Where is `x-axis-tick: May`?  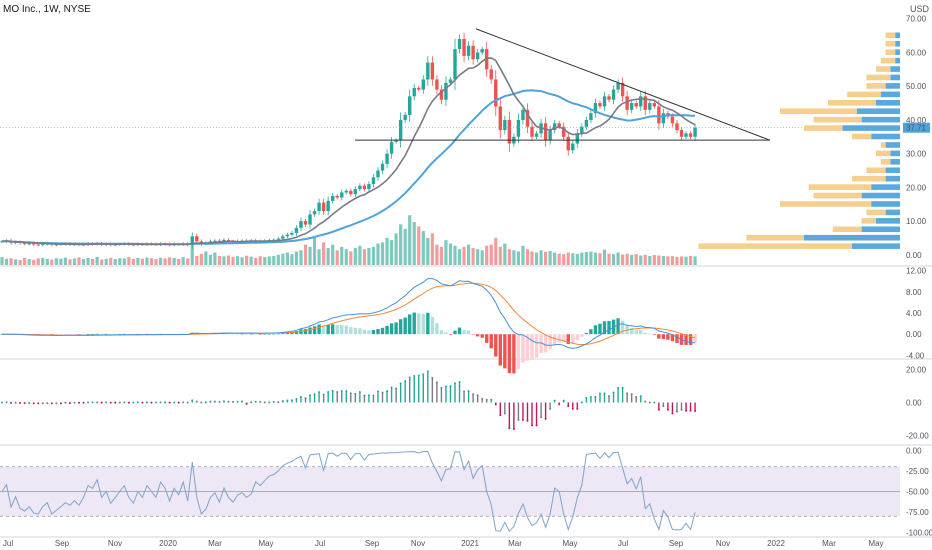 x-axis-tick: May is located at coordinates (265, 543).